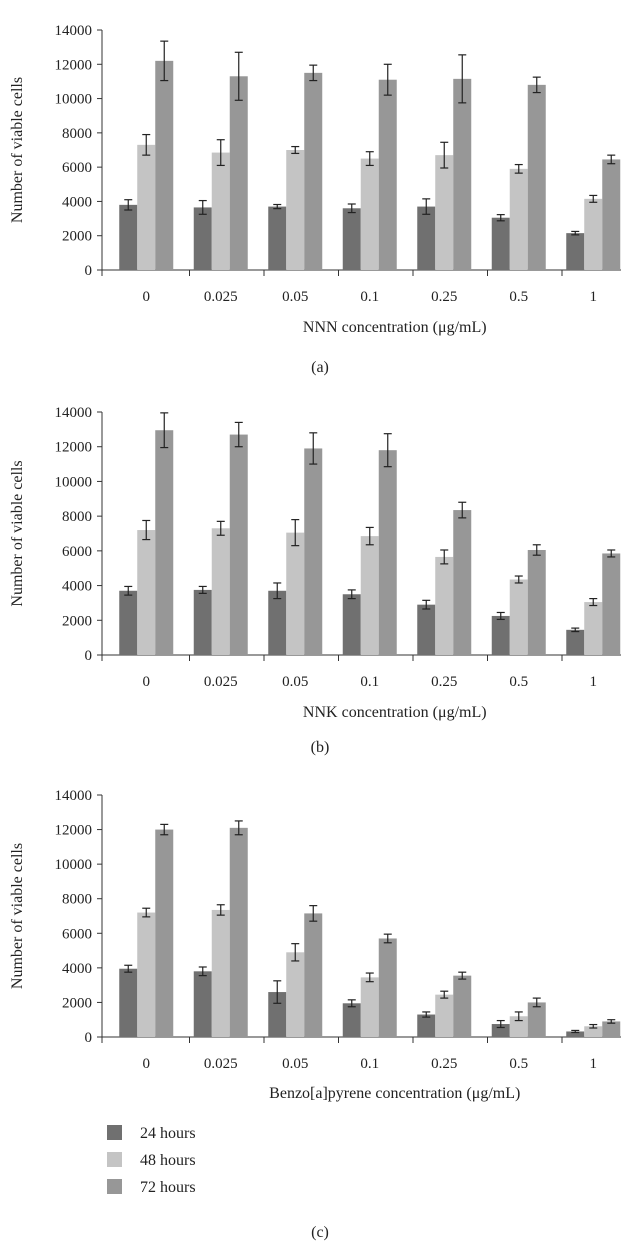  Describe the element at coordinates (168, 1187) in the screenshot. I see `legend-label: 72 hours` at that location.